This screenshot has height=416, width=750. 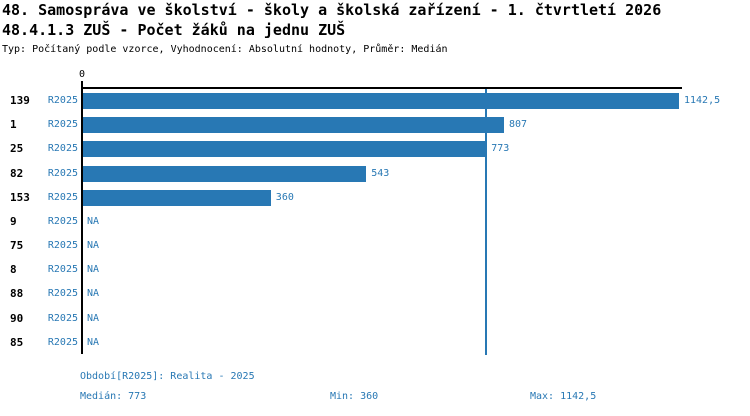 What do you see at coordinates (375, 294) in the screenshot?
I see `chart-row: 88 R2025 NA` at bounding box center [375, 294].